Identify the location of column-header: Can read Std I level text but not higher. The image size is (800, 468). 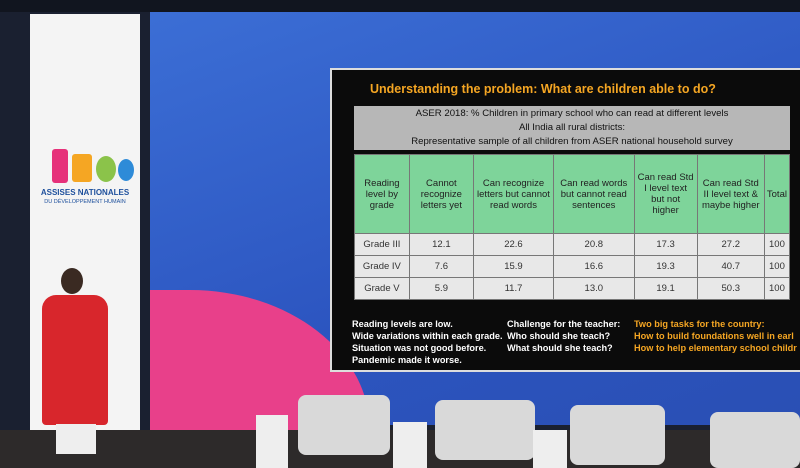
(665, 194).